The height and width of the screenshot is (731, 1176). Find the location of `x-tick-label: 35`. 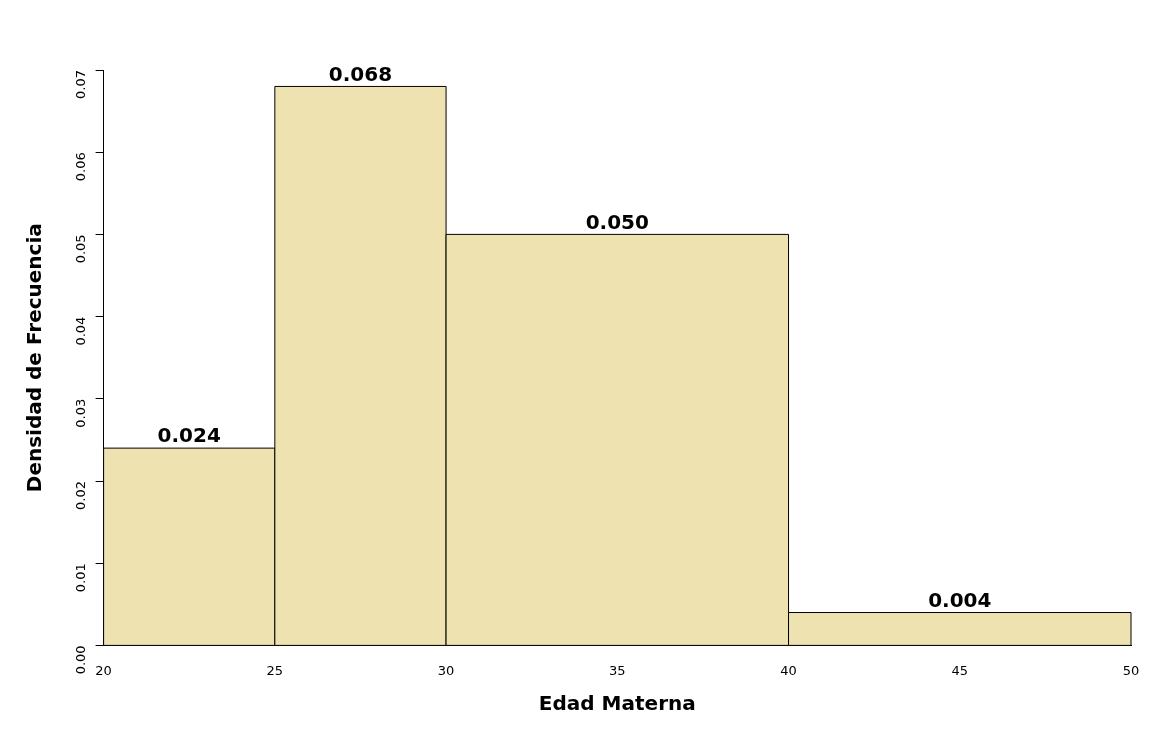

x-tick-label: 35 is located at coordinates (617, 670).